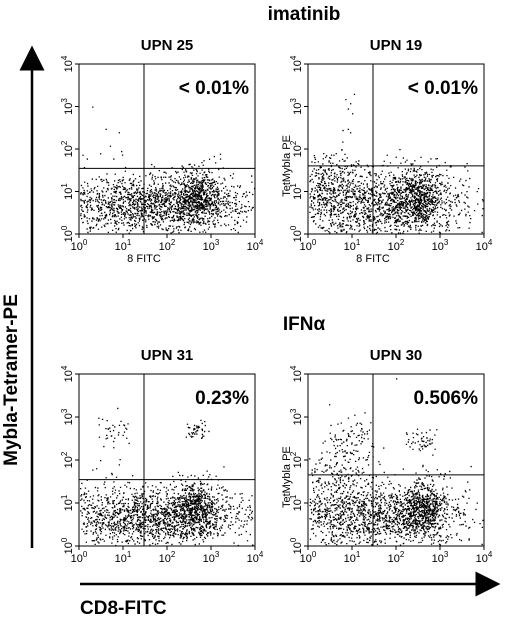 The width and height of the screenshot is (520, 619). Describe the element at coordinates (396, 45) in the screenshot. I see `panel-title: UPN 19` at that location.